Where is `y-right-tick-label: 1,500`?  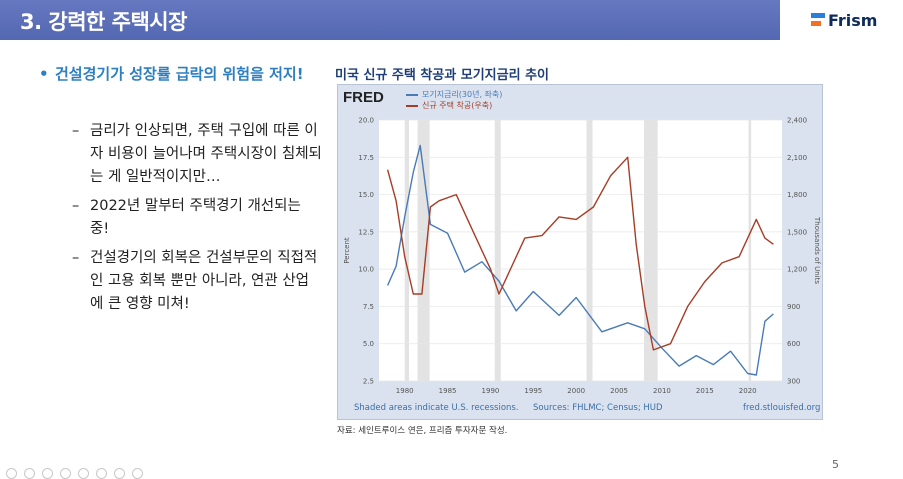 y-right-tick-label: 1,500 is located at coordinates (797, 232).